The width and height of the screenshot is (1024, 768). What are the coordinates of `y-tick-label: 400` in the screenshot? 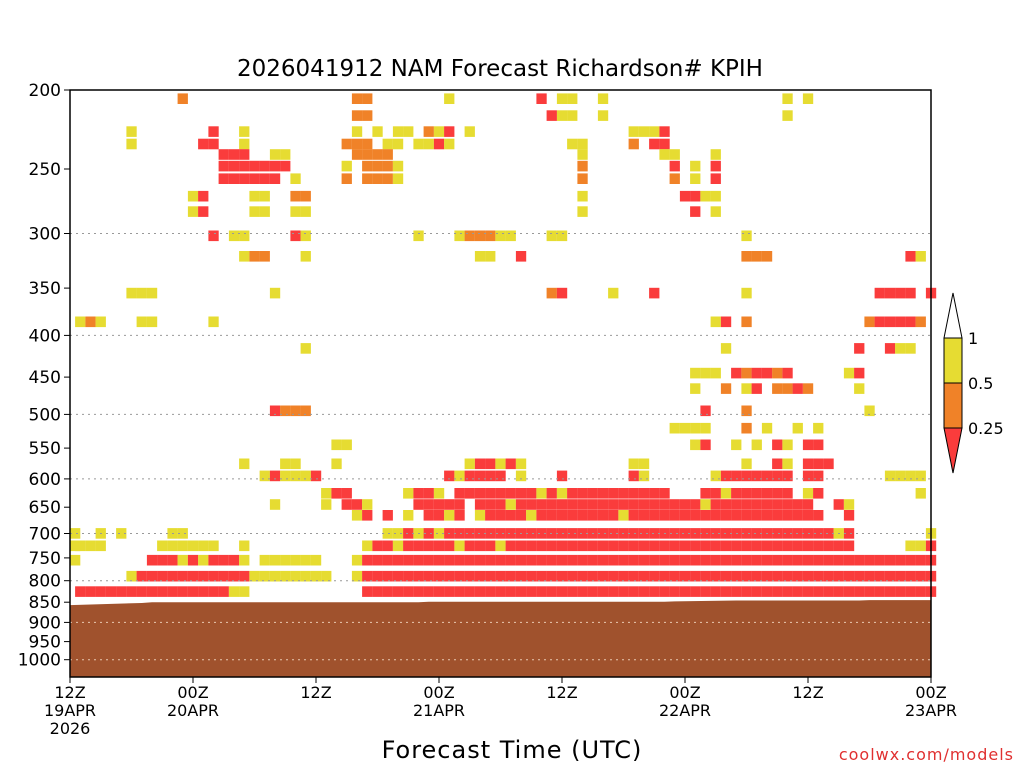 It's located at (45, 336).